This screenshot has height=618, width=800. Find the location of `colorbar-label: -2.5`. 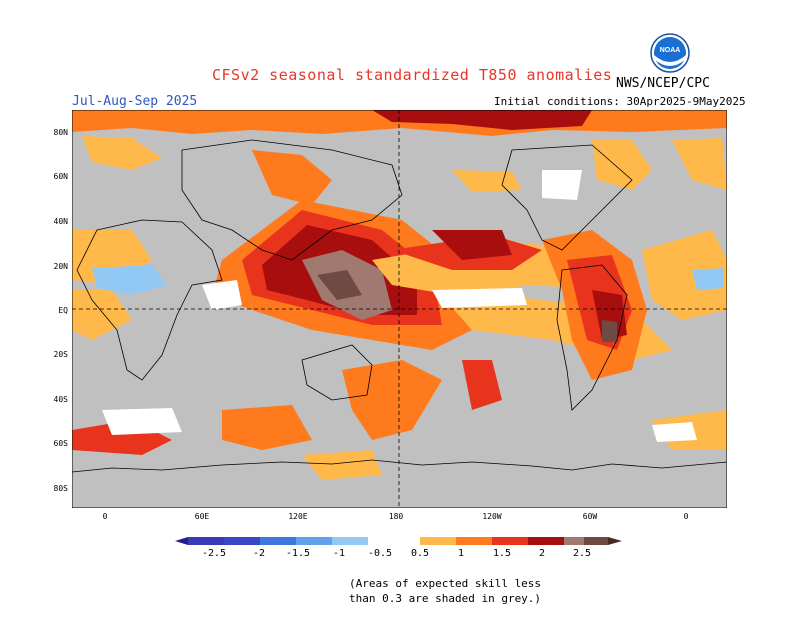

colorbar-label: -2.5 is located at coordinates (214, 553).